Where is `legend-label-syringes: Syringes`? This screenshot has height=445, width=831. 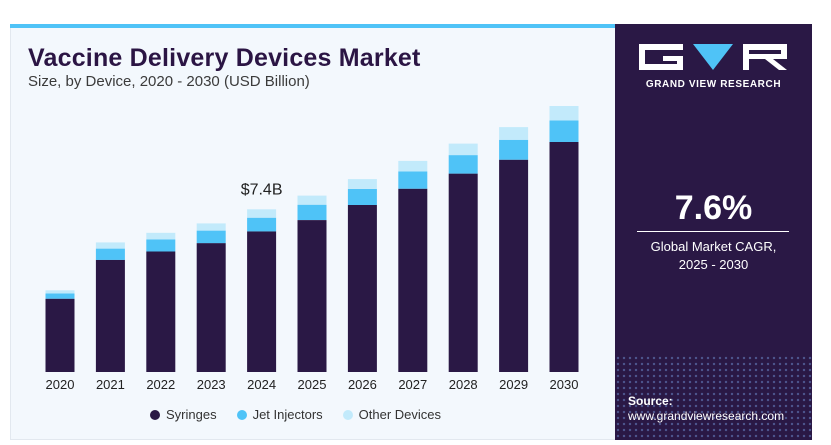 legend-label-syringes: Syringes is located at coordinates (191, 414).